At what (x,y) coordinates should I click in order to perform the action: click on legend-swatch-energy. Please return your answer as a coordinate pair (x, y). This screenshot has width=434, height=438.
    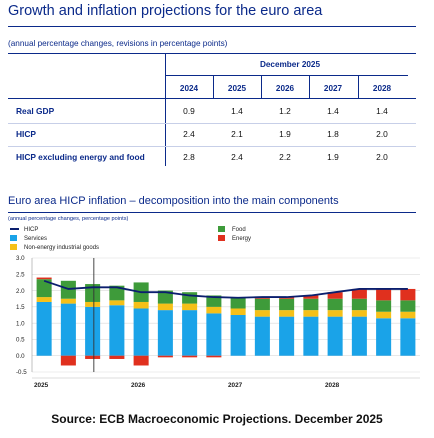
    Looking at the image, I should click on (221, 238).